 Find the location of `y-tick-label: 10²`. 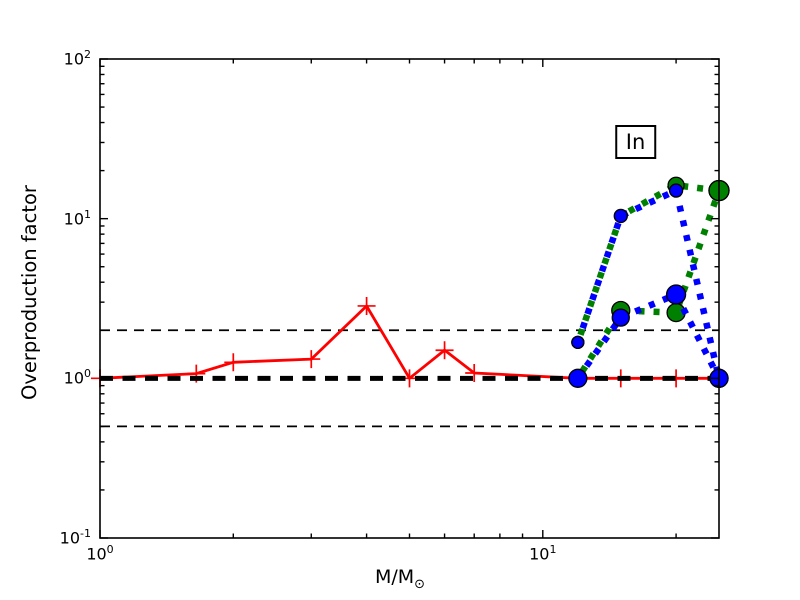

y-tick-label: 10² is located at coordinates (77, 58).